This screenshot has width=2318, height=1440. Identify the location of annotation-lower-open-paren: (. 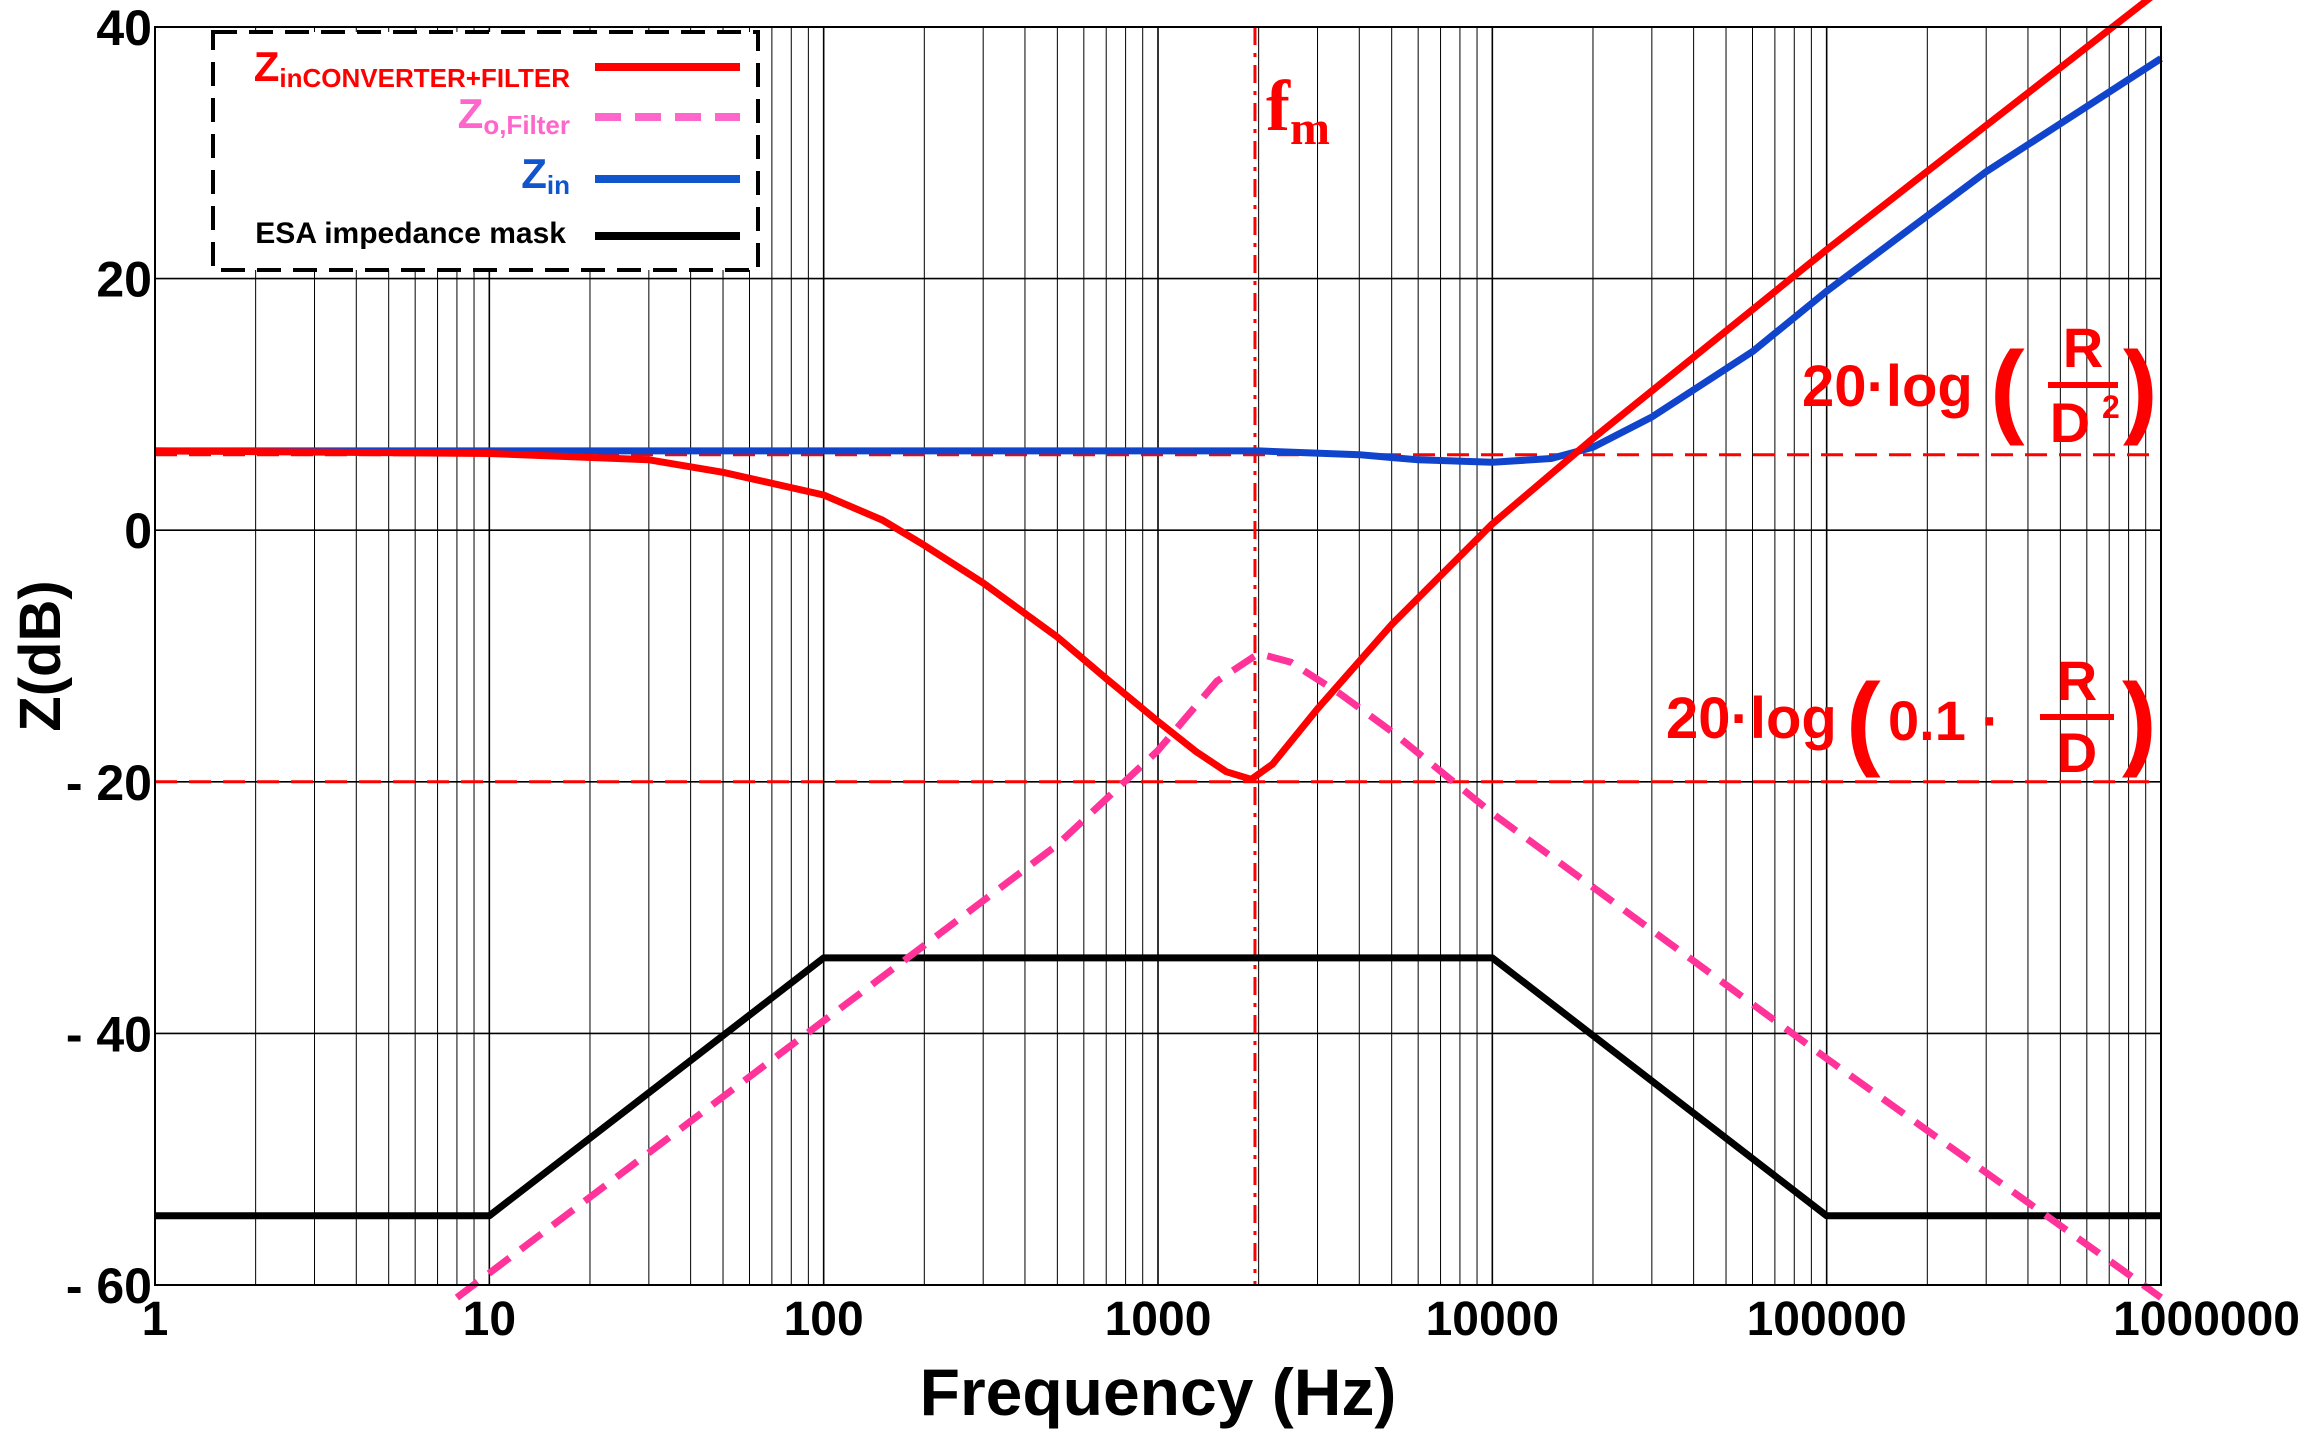
(1863, 721).